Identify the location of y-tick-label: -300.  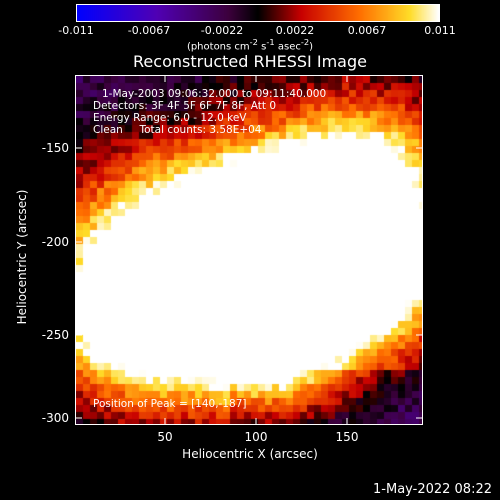
(55, 418).